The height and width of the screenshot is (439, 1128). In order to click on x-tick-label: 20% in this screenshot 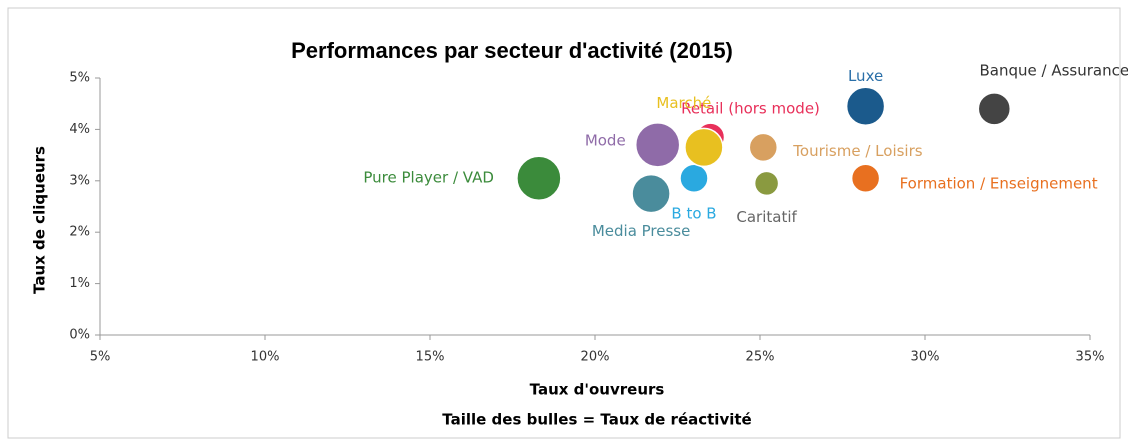, I will do `click(595, 357)`.